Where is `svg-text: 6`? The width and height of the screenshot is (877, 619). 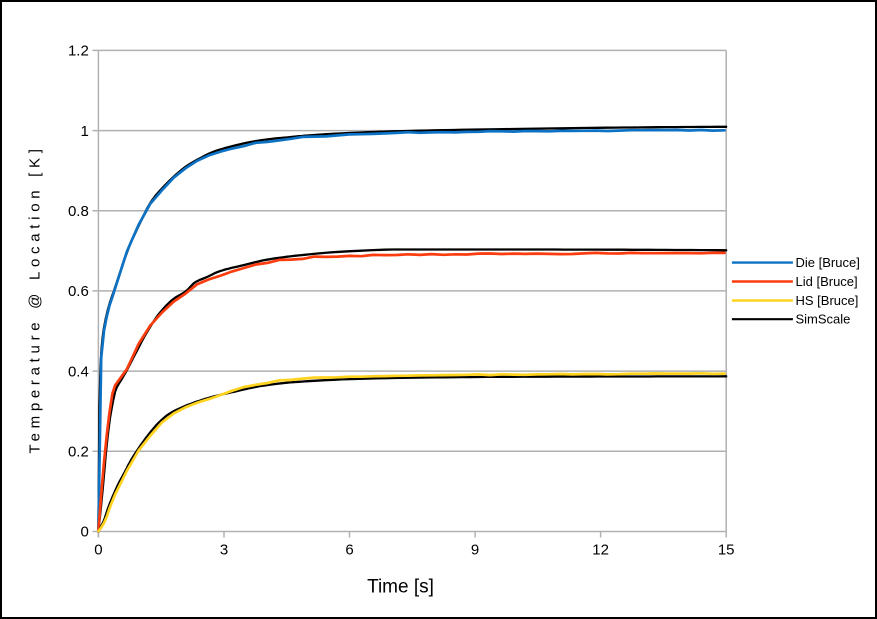
svg-text: 6 is located at coordinates (349, 549).